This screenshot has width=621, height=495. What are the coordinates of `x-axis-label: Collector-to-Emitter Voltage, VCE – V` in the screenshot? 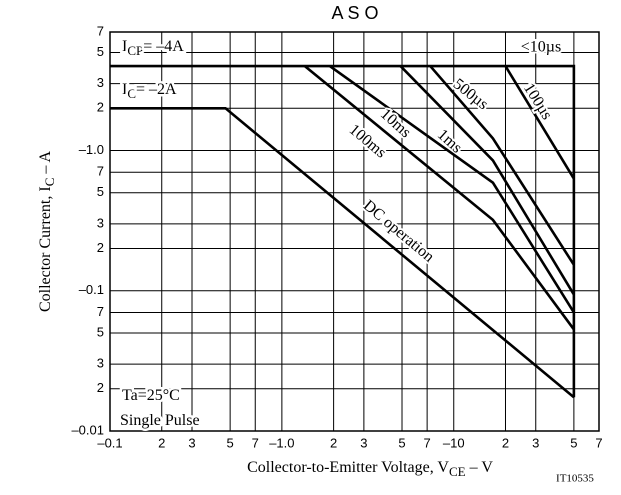 It's located at (370, 469).